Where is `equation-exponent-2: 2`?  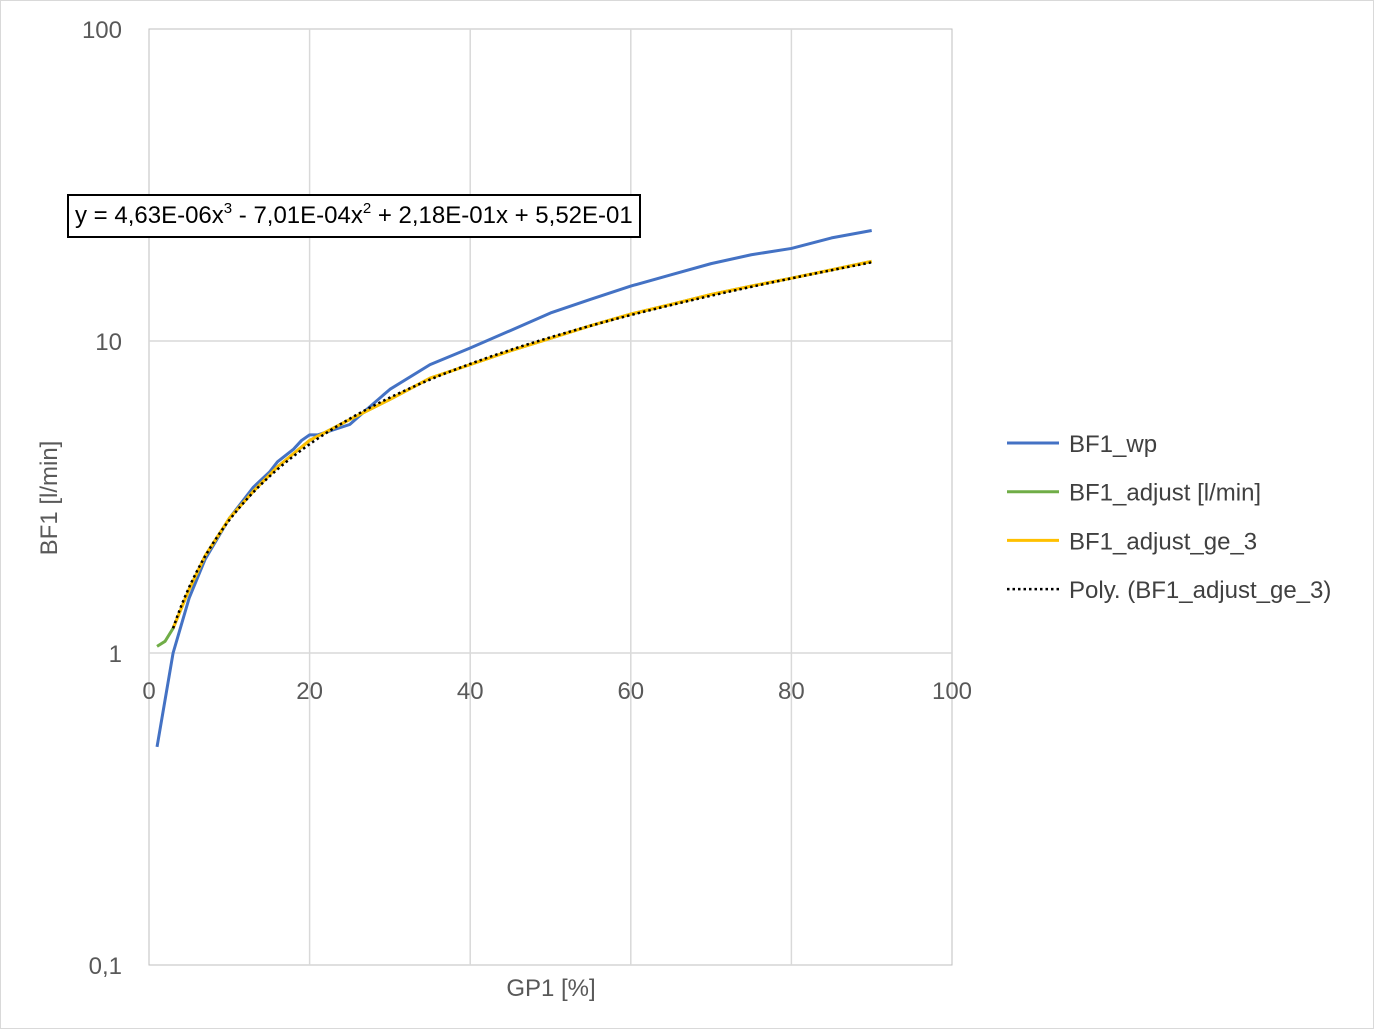
equation-exponent-2: 2 is located at coordinates (367, 208).